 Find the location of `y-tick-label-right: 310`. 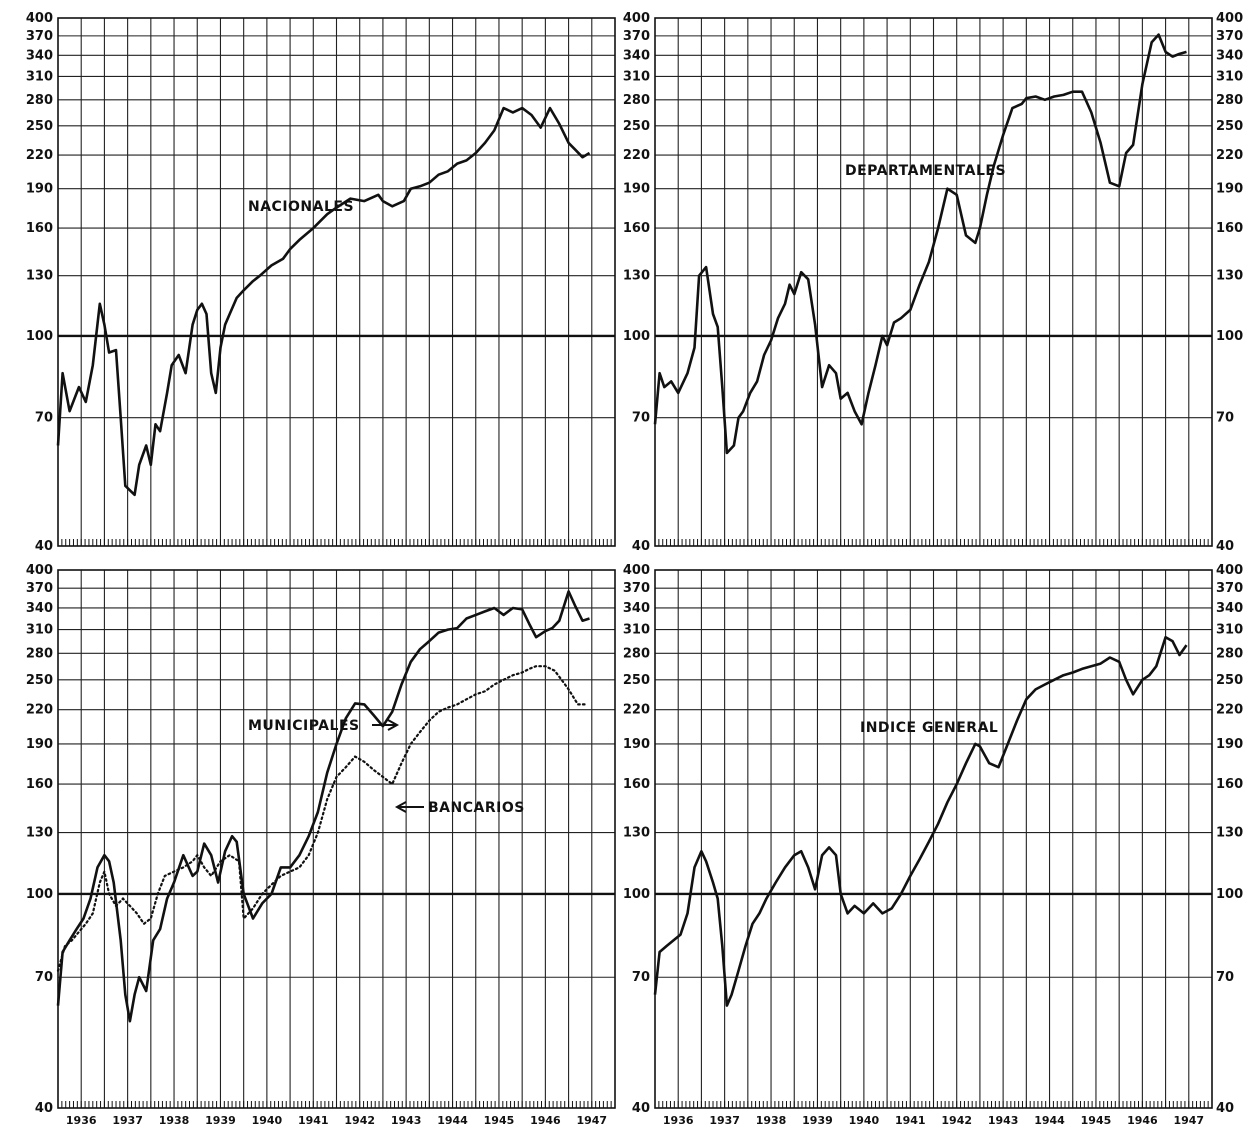

y-tick-label-right: 310 is located at coordinates (1229, 630).